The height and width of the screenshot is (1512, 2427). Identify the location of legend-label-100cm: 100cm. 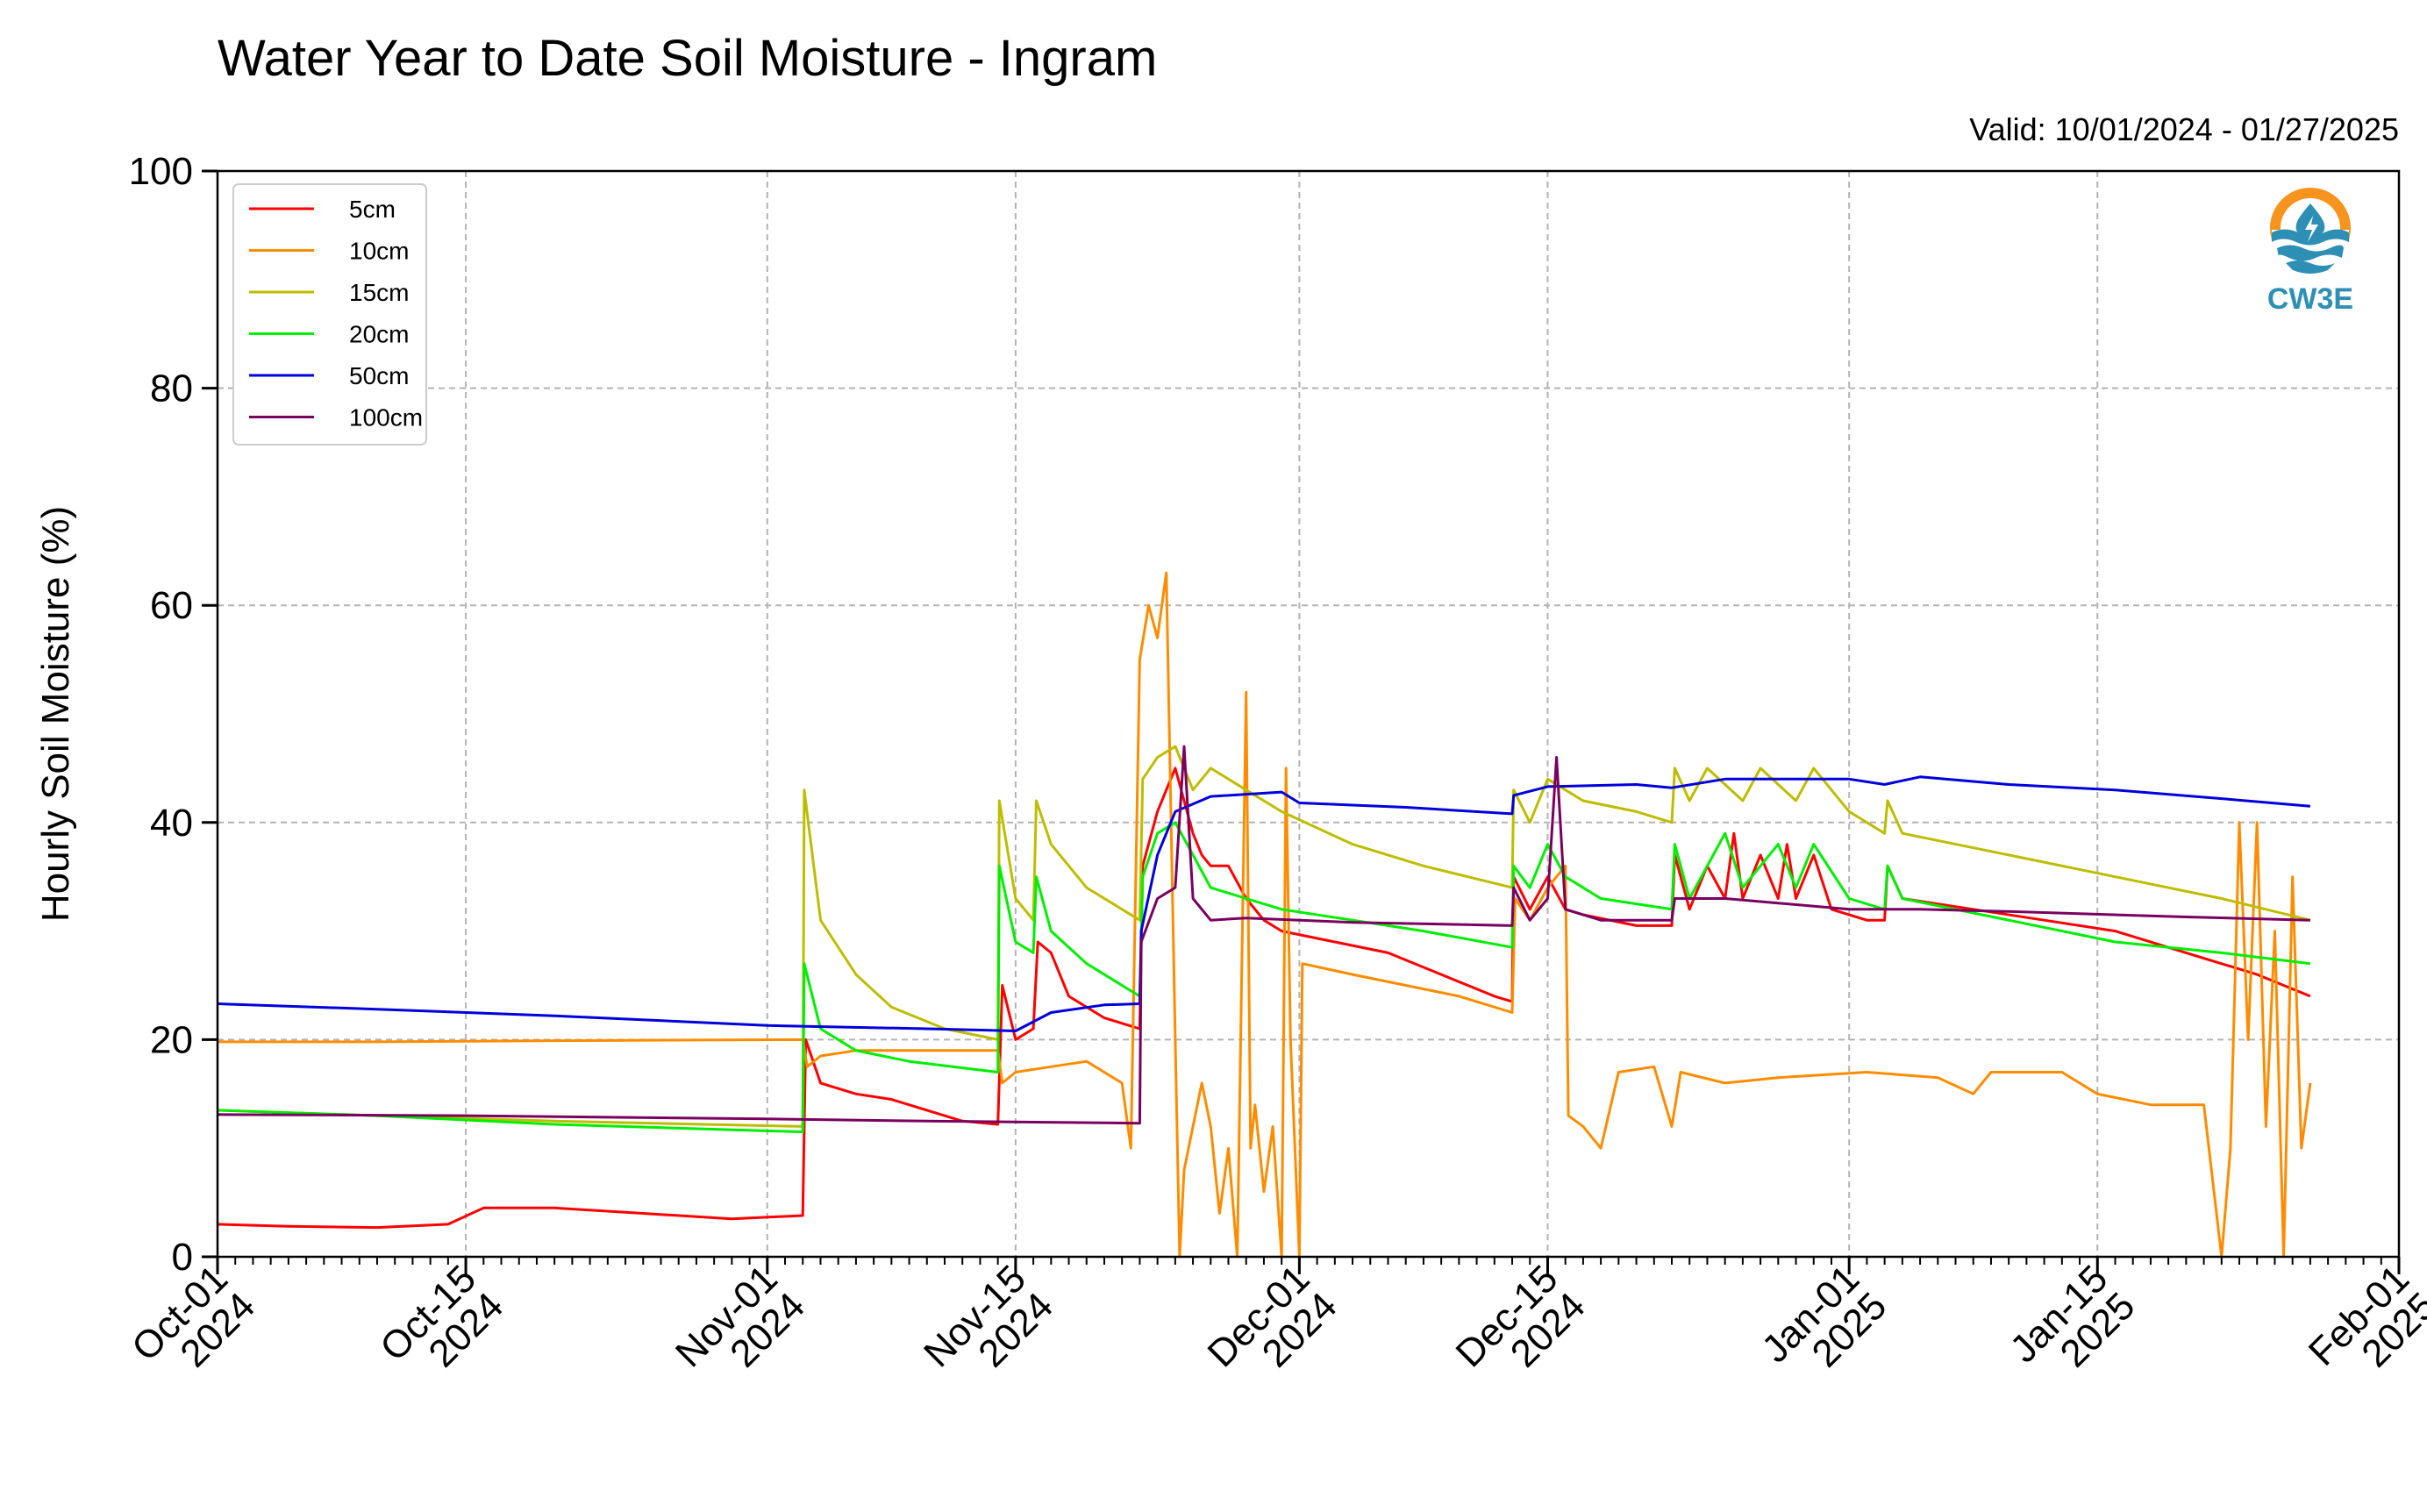
(386, 417).